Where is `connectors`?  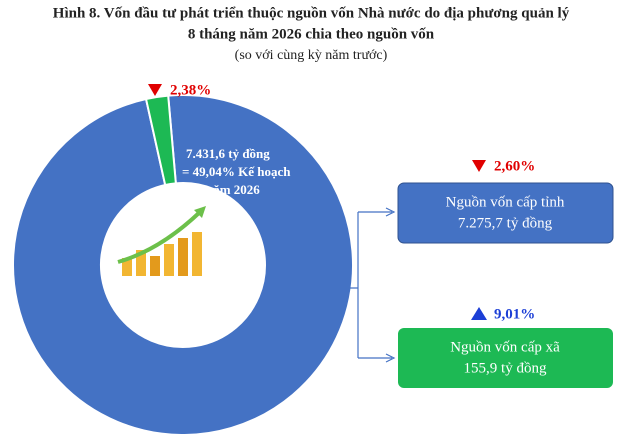
connectors is located at coordinates (368, 285).